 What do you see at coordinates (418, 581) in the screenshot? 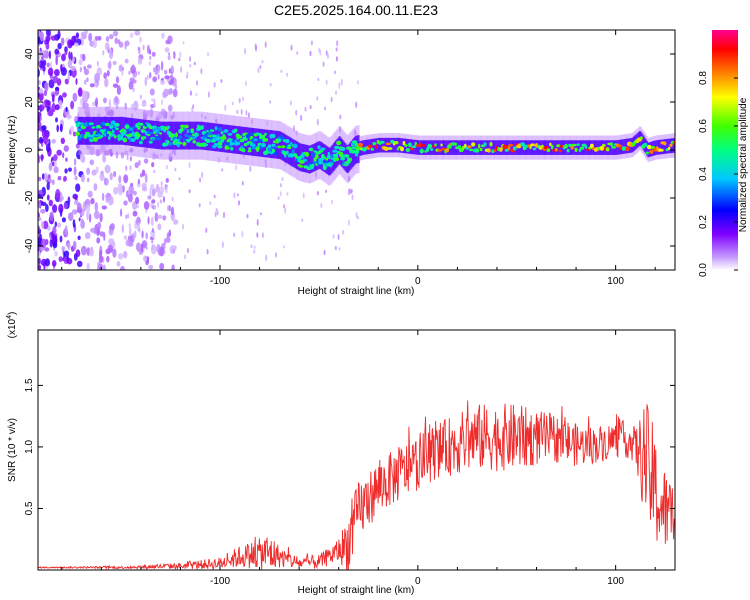
I see `snr-x-tick-label: 0` at bounding box center [418, 581].